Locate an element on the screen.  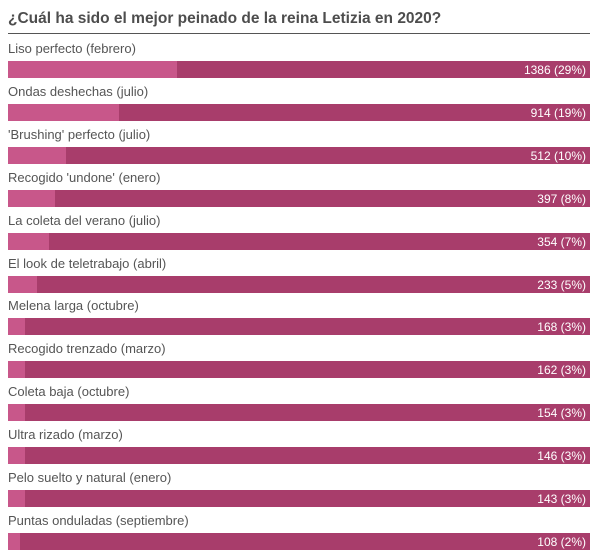
poll-option: La coleta del verano (julio) 354 (7%) is located at coordinates (299, 232).